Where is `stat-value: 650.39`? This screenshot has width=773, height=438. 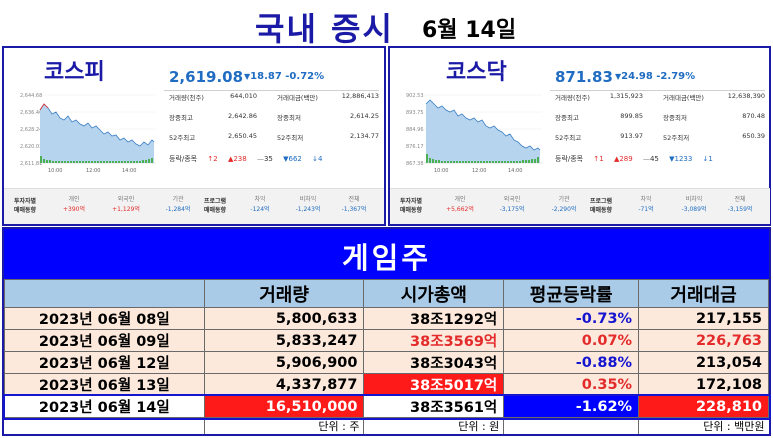 stat-value: 650.39 is located at coordinates (753, 136).